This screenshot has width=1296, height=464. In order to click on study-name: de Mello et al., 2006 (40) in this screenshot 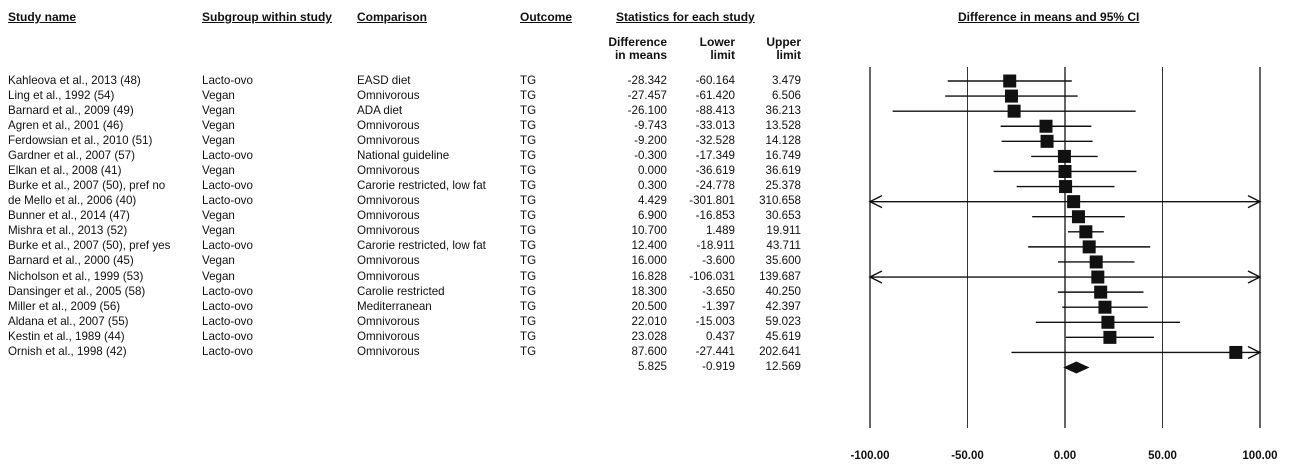, I will do `click(72, 201)`.